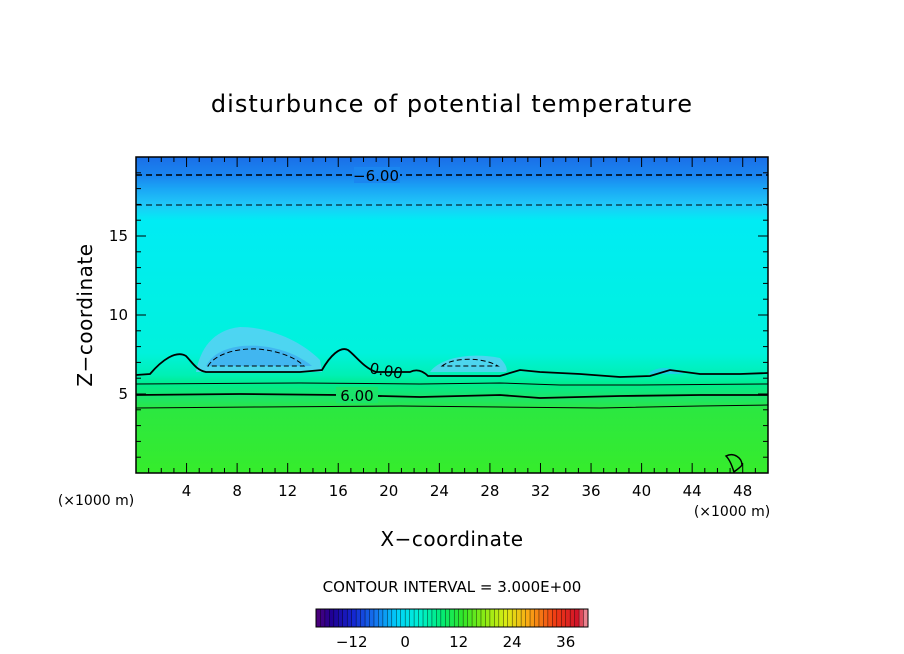 This screenshot has height=654, width=904. I want to click on x-tick-label: 44, so click(692, 491).